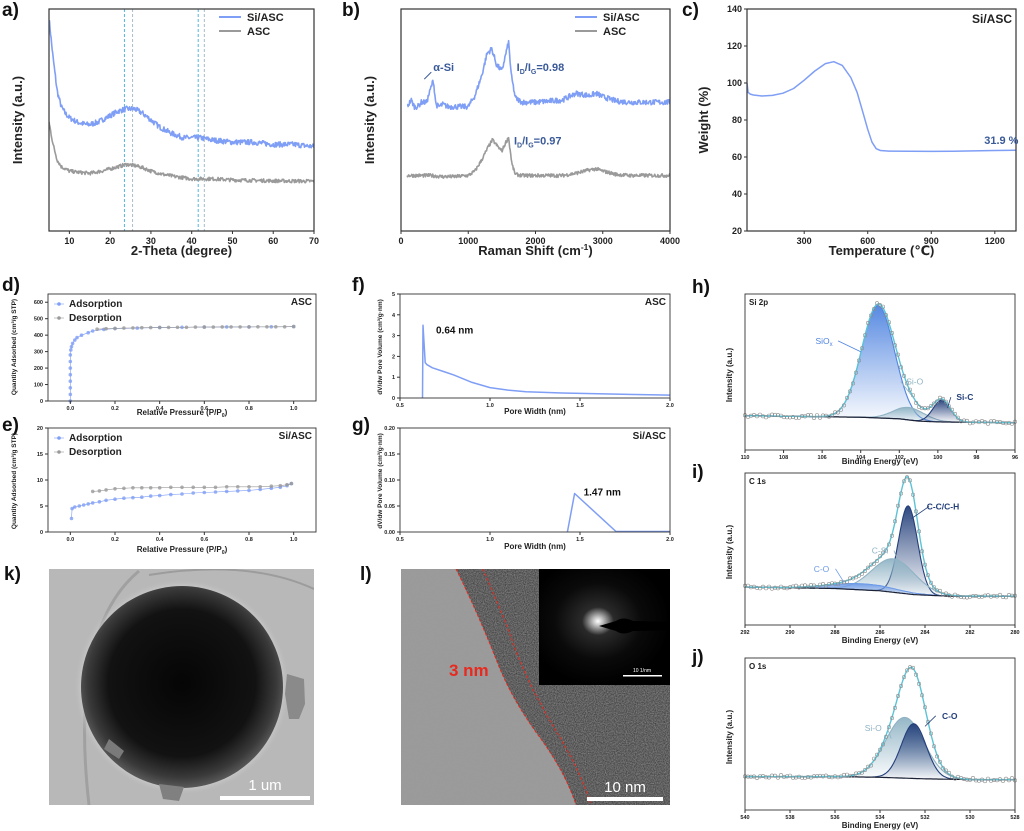 This screenshot has height=831, width=1024. What do you see at coordinates (182, 363) in the screenshot?
I see `series-line-adsorption` at bounding box center [182, 363].